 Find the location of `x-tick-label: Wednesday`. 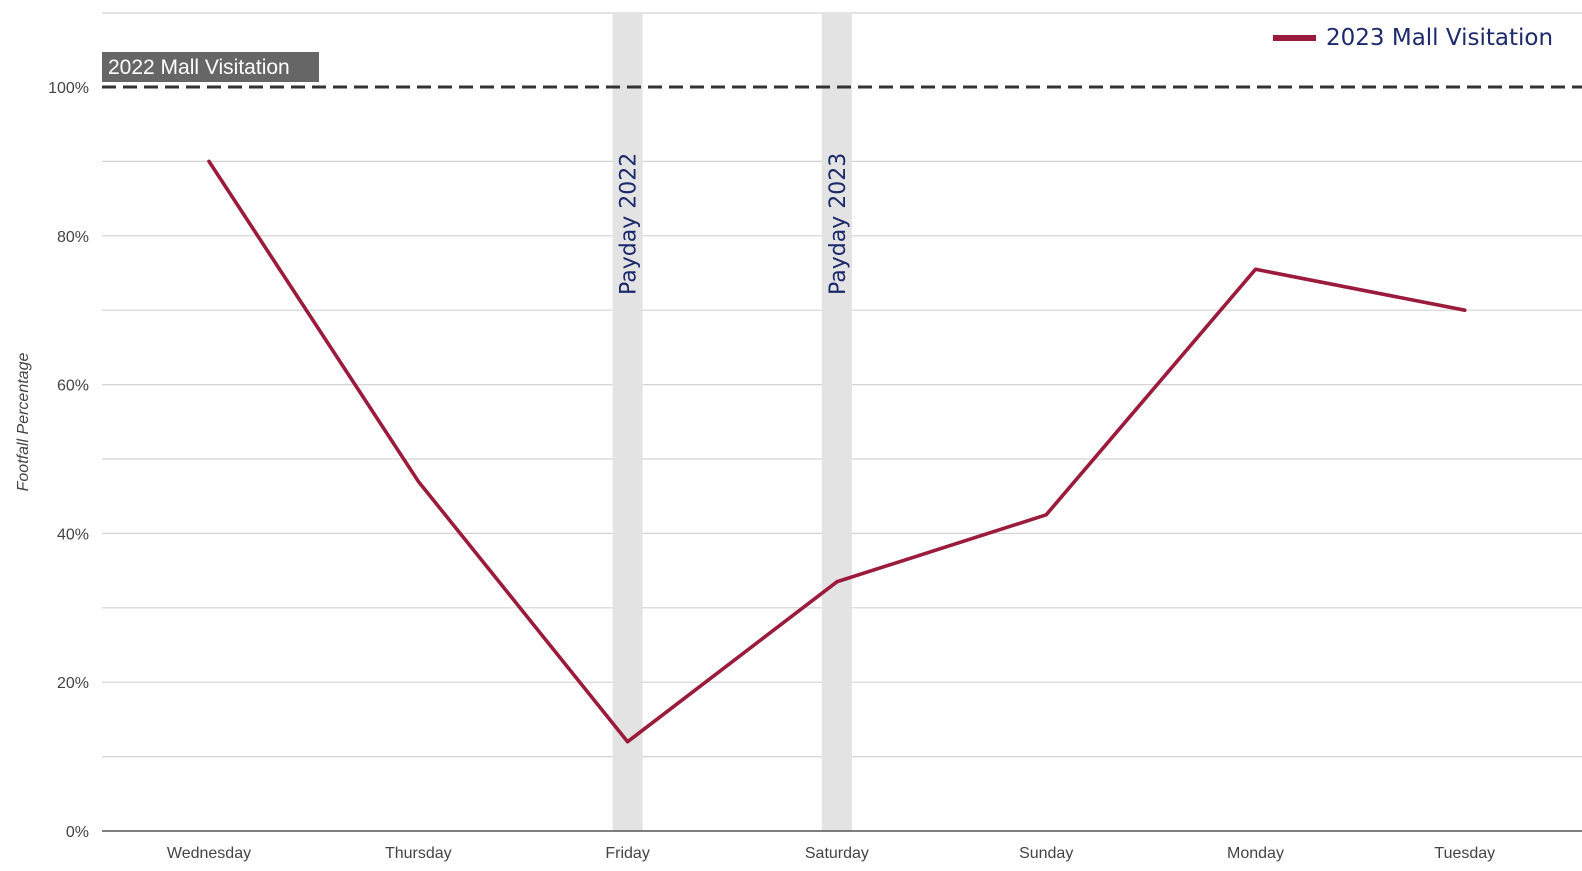

x-tick-label: Wednesday is located at coordinates (209, 853).